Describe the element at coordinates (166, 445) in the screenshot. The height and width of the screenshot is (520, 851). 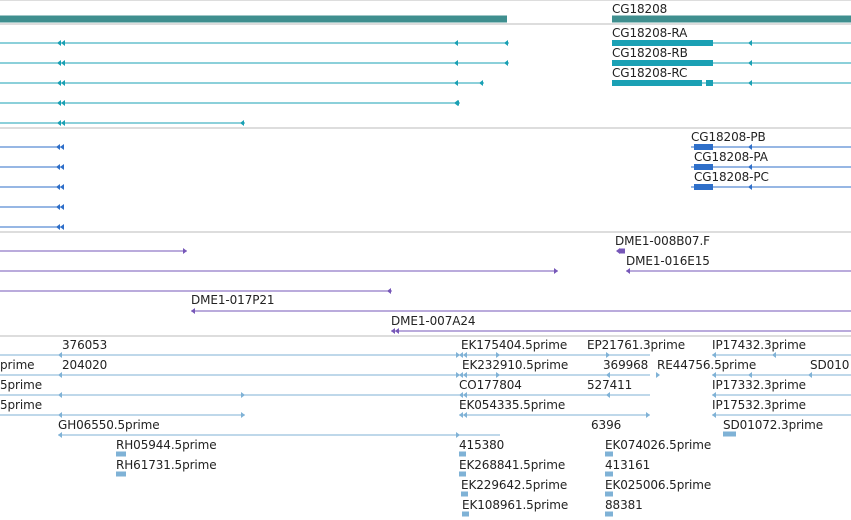
I see `est-label: RH05944.5prime` at that location.